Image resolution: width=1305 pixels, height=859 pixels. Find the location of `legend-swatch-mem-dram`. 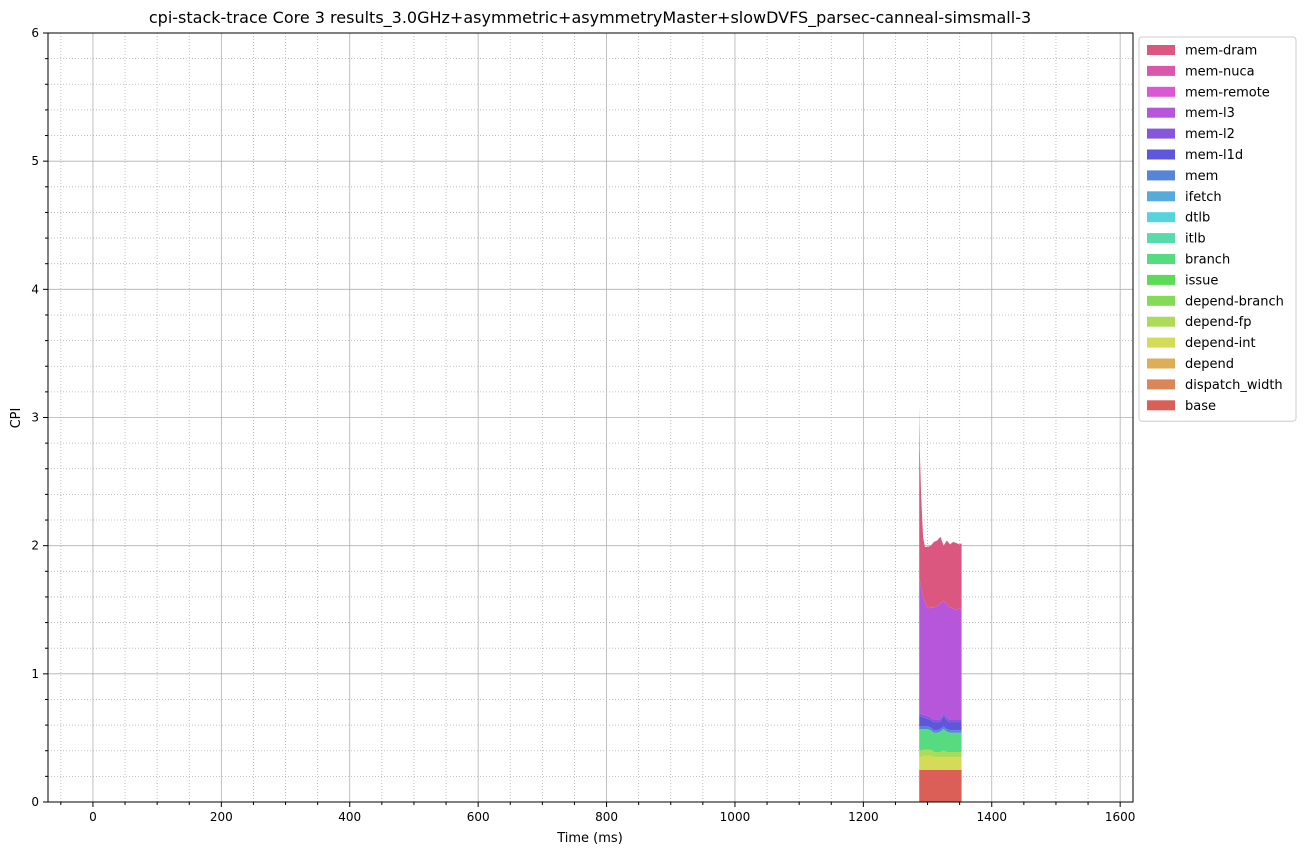

legend-swatch-mem-dram is located at coordinates (1161, 50).